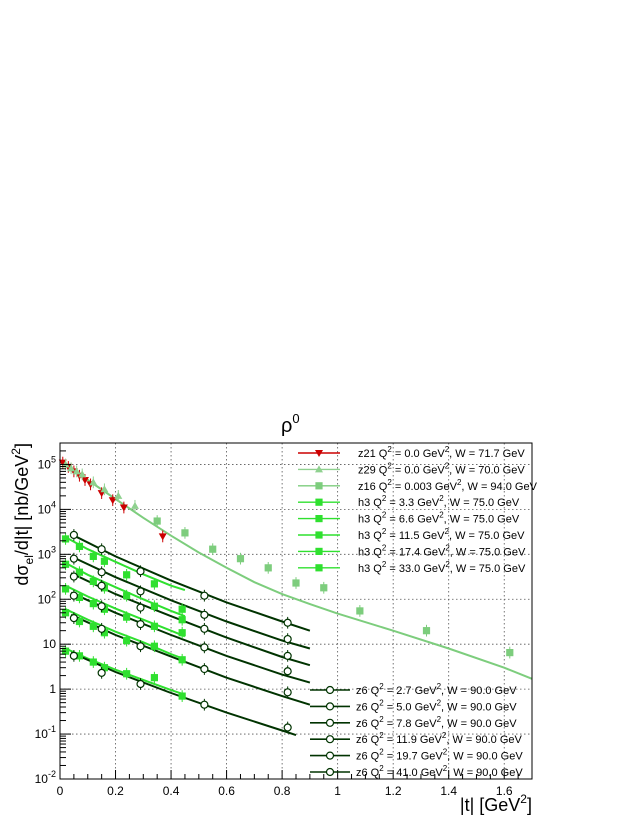 The height and width of the screenshot is (825, 638). Describe the element at coordinates (115, 791) in the screenshot. I see `x-tick-label: 0.2` at that location.